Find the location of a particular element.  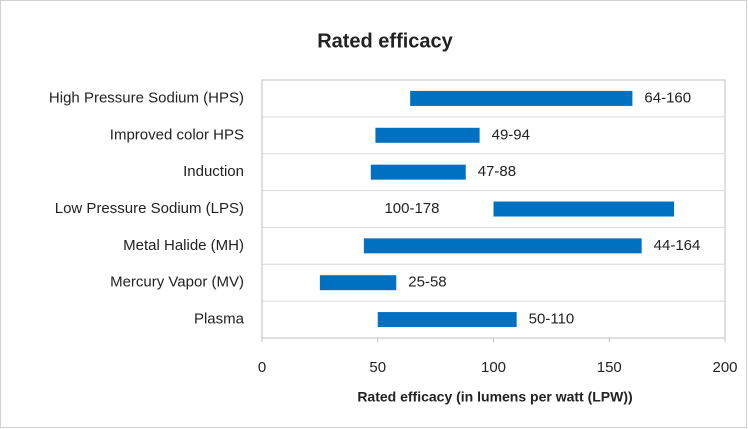

x-tick-label: 150 is located at coordinates (609, 367).